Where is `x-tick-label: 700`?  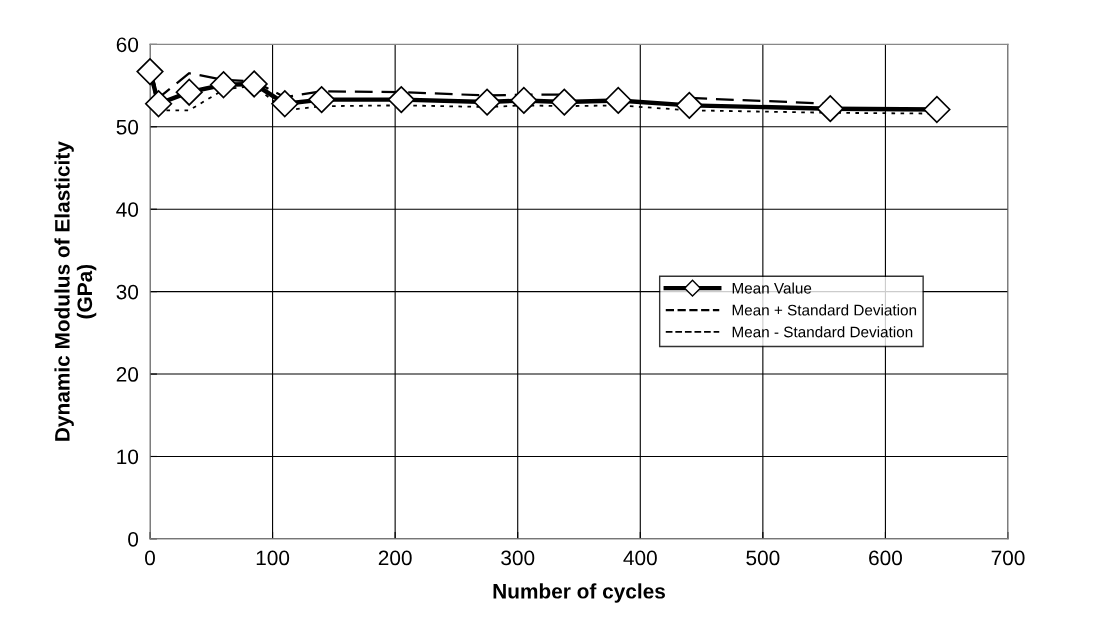 x-tick-label: 700 is located at coordinates (1008, 558).